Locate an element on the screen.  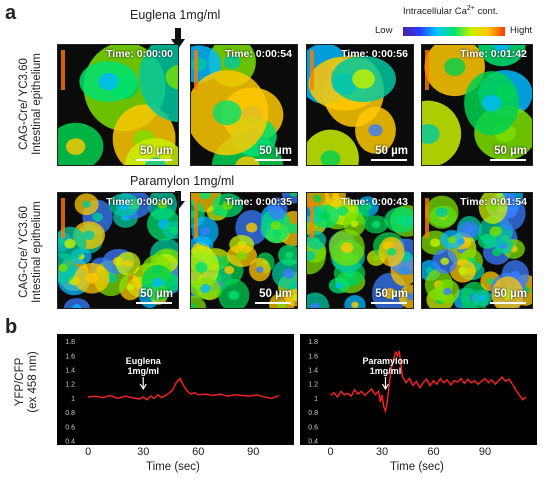
x-tick-label: 90 is located at coordinates (485, 452).